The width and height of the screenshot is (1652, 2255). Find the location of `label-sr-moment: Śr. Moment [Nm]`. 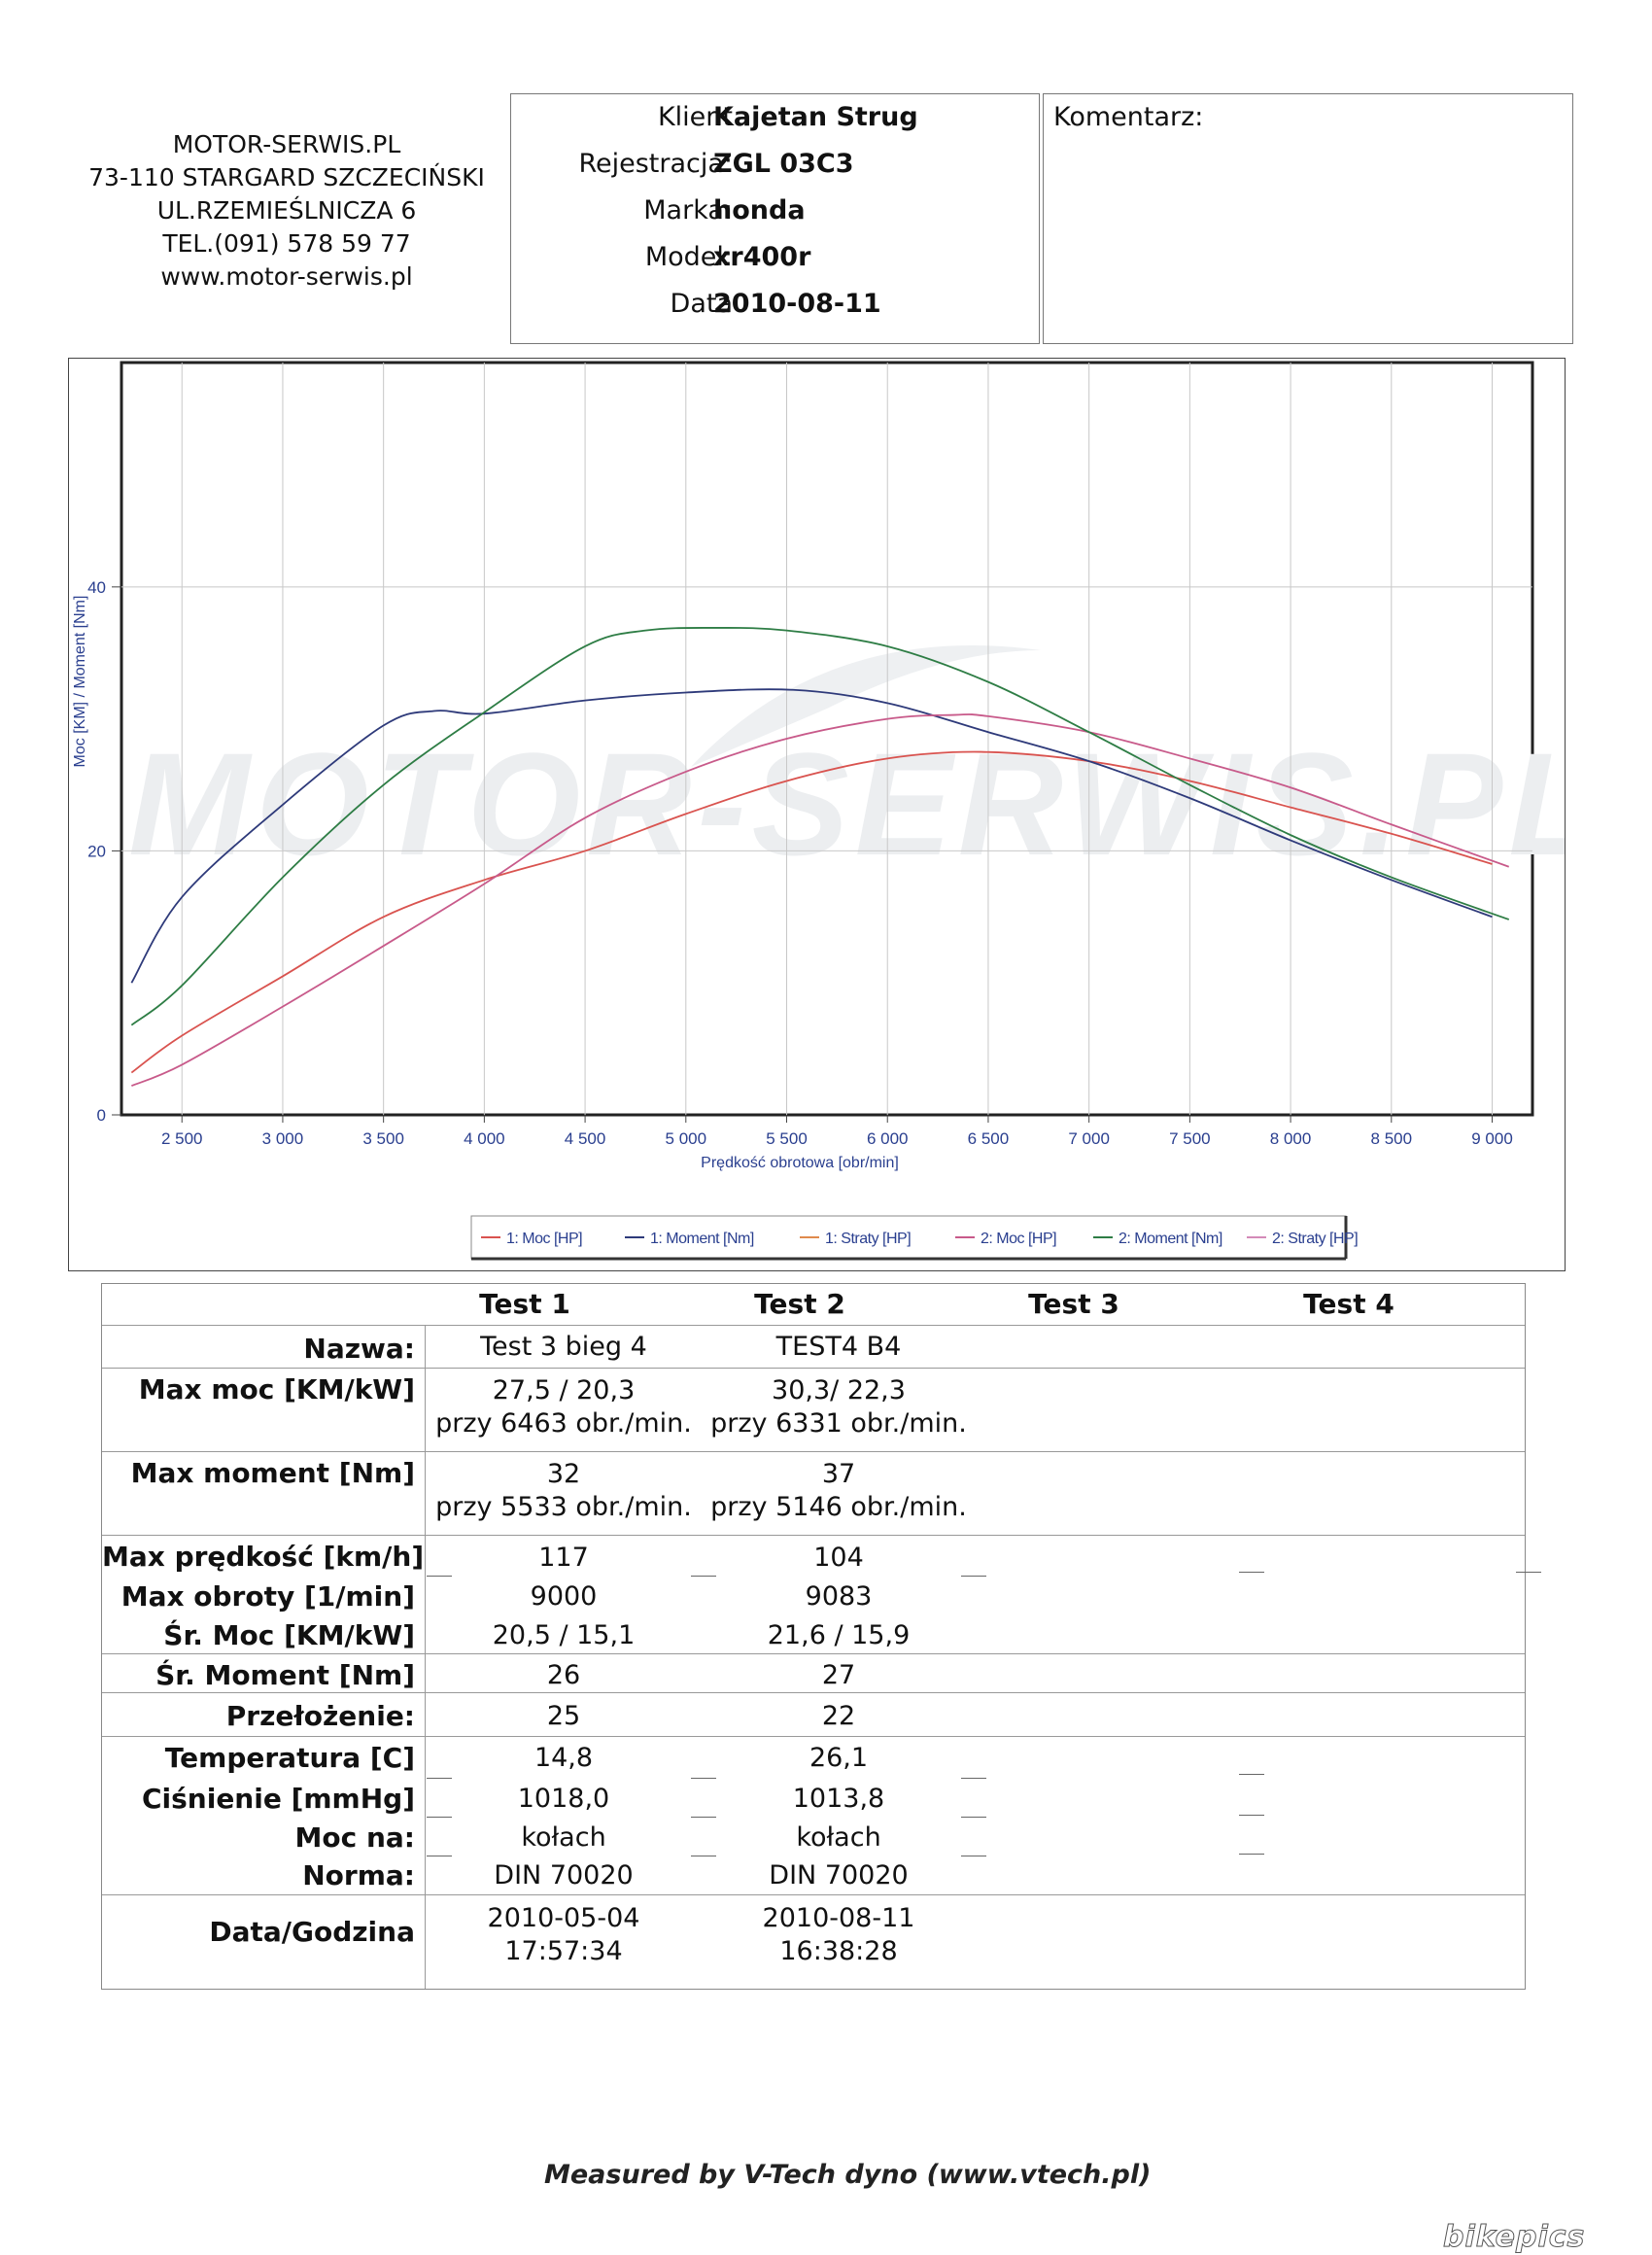

label-sr-moment: Śr. Moment [Nm] is located at coordinates (285, 1675).